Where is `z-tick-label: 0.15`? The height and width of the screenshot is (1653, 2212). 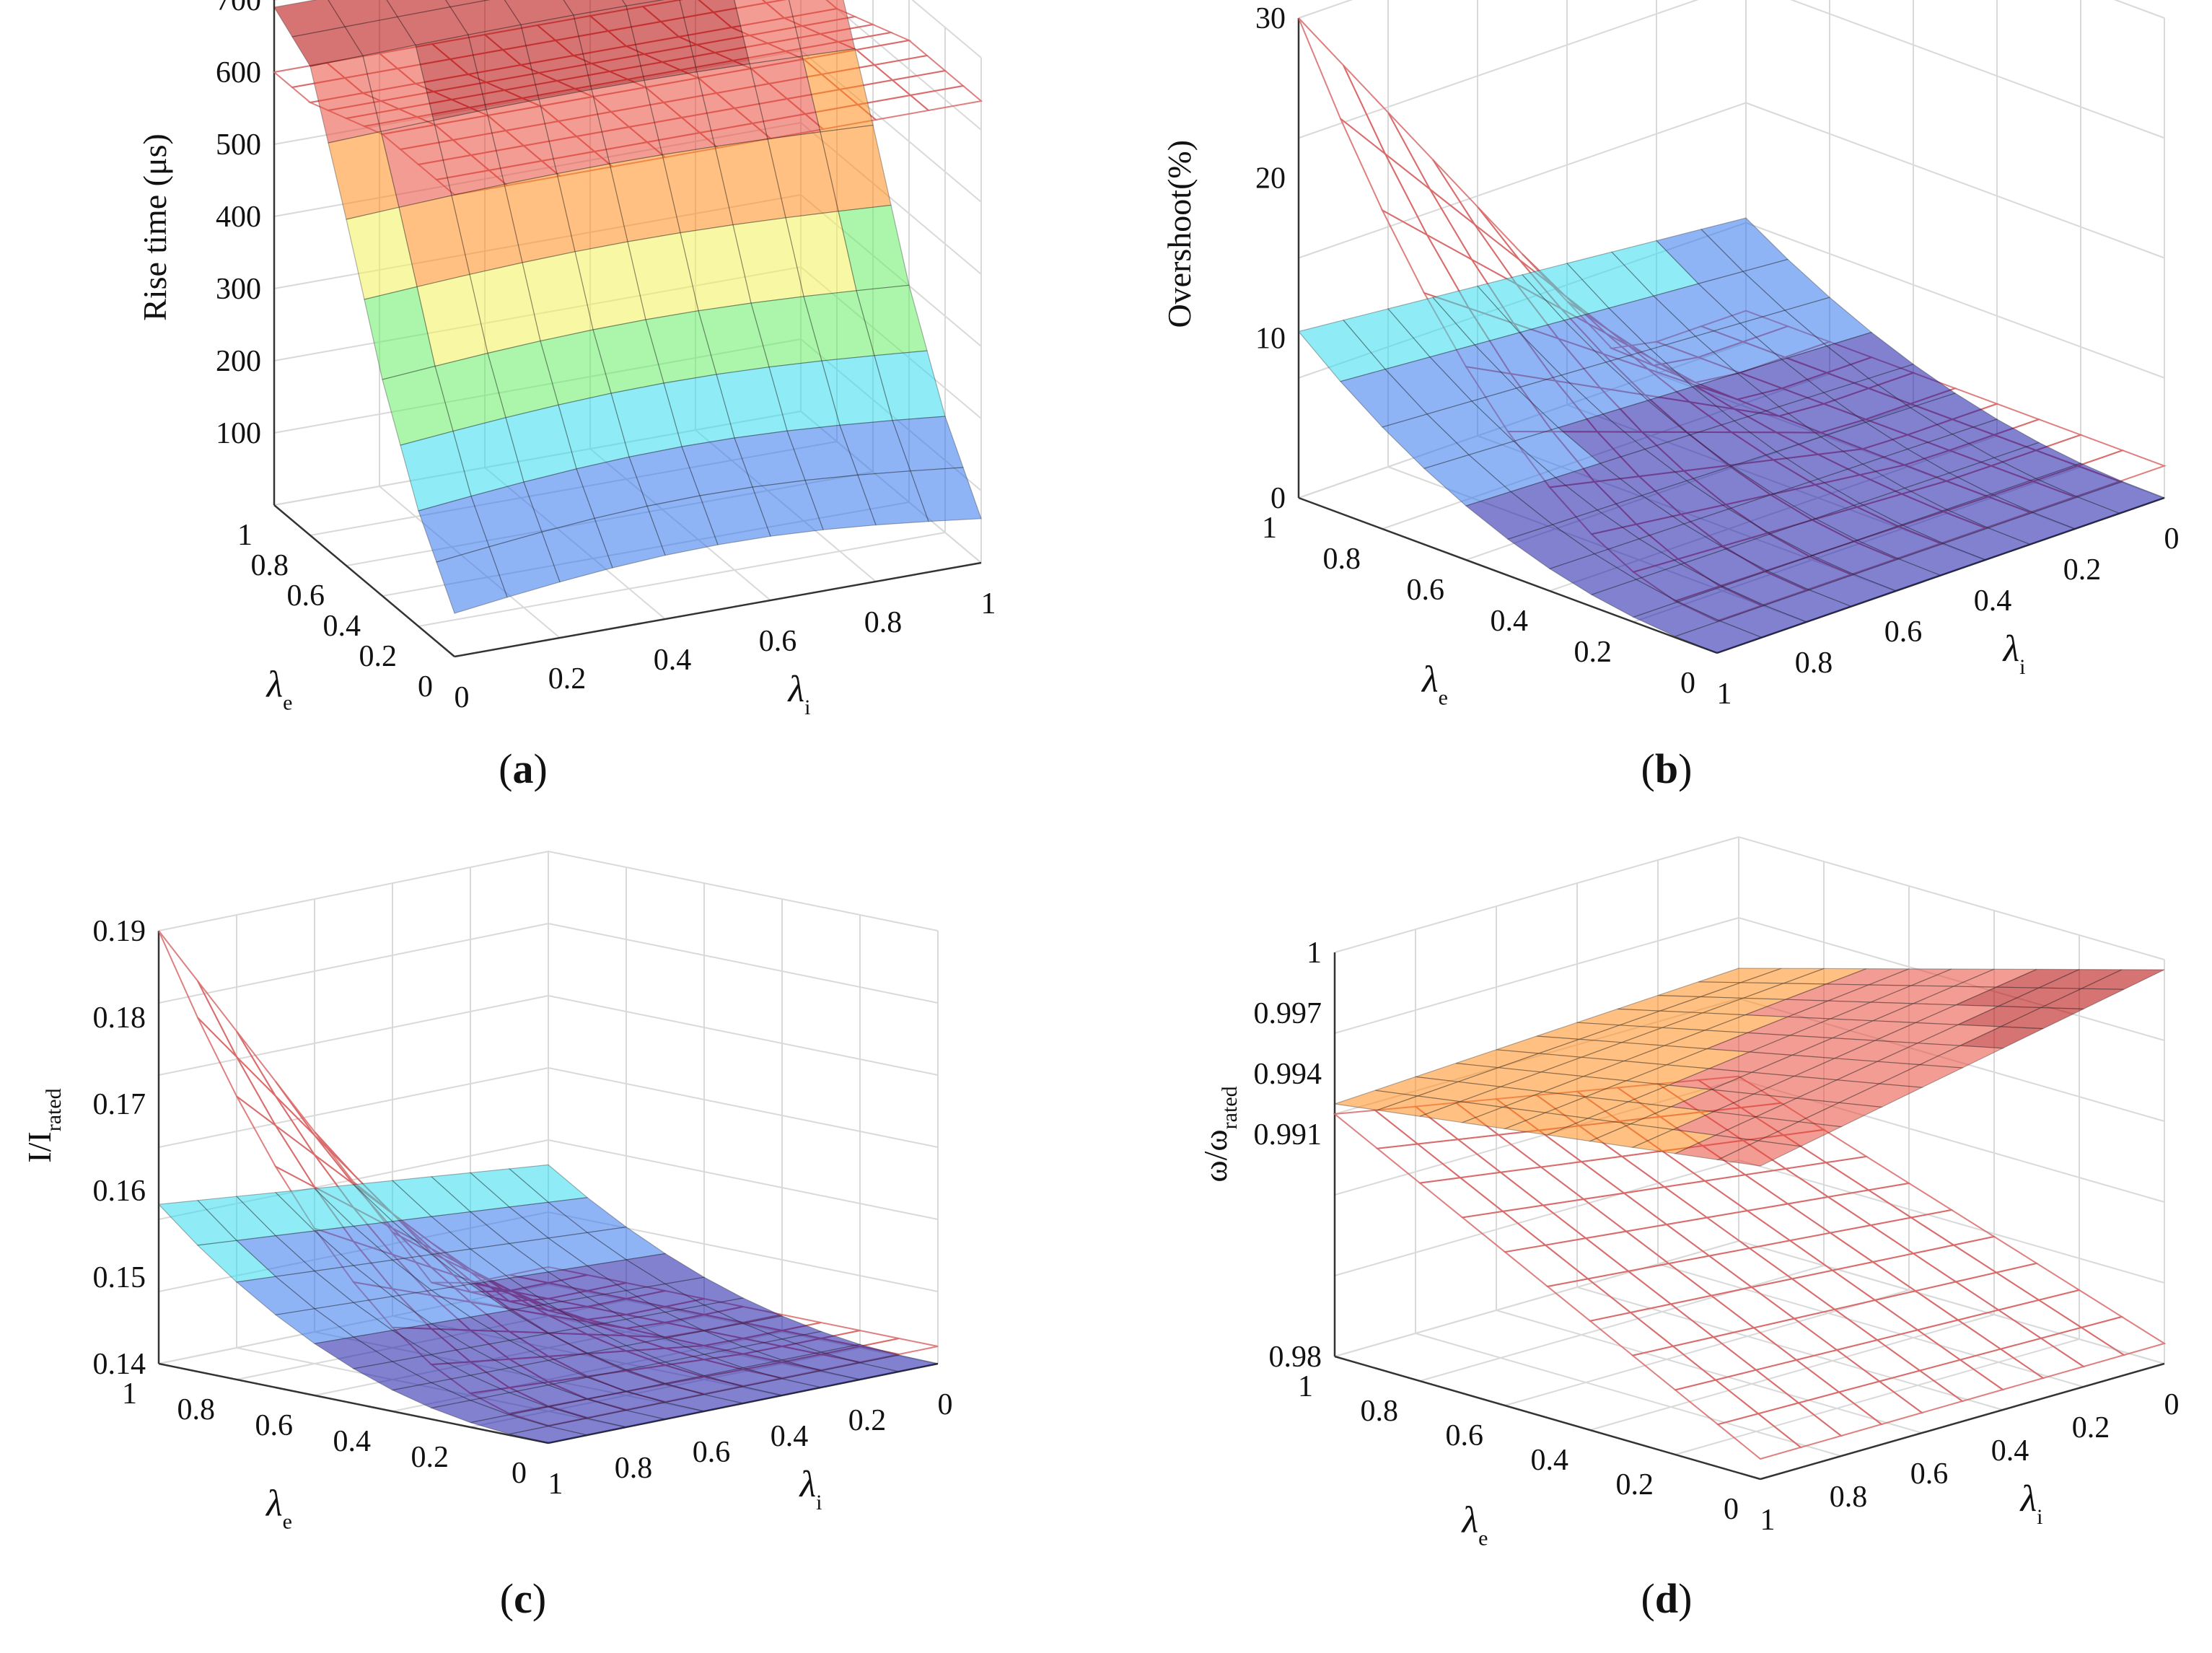
z-tick-label: 0.15 is located at coordinates (119, 1277).